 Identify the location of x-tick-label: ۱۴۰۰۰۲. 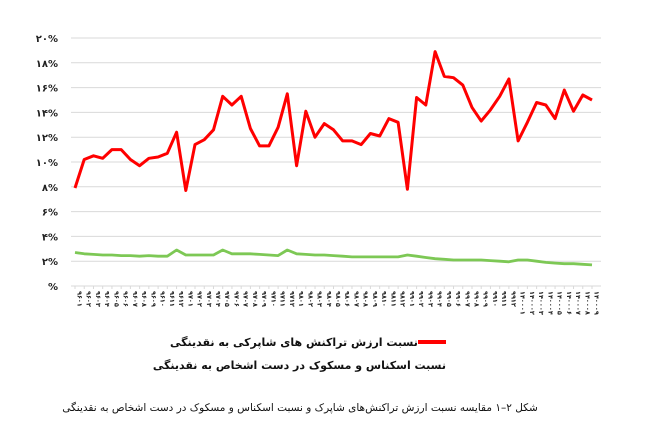
(532, 303).